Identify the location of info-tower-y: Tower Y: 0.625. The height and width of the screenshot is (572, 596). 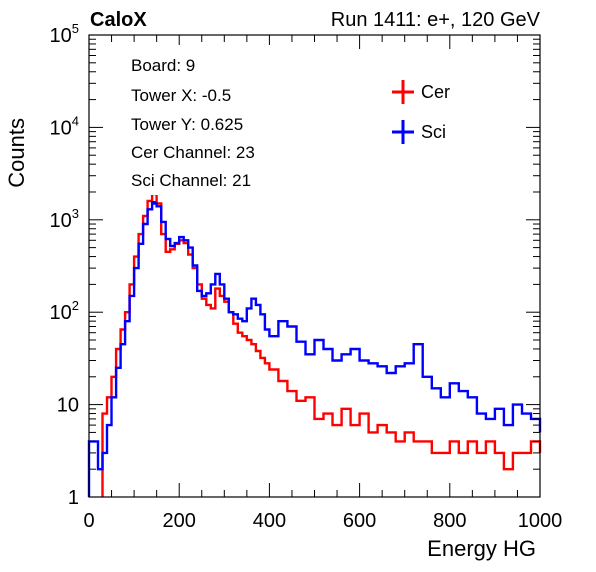
(187, 124).